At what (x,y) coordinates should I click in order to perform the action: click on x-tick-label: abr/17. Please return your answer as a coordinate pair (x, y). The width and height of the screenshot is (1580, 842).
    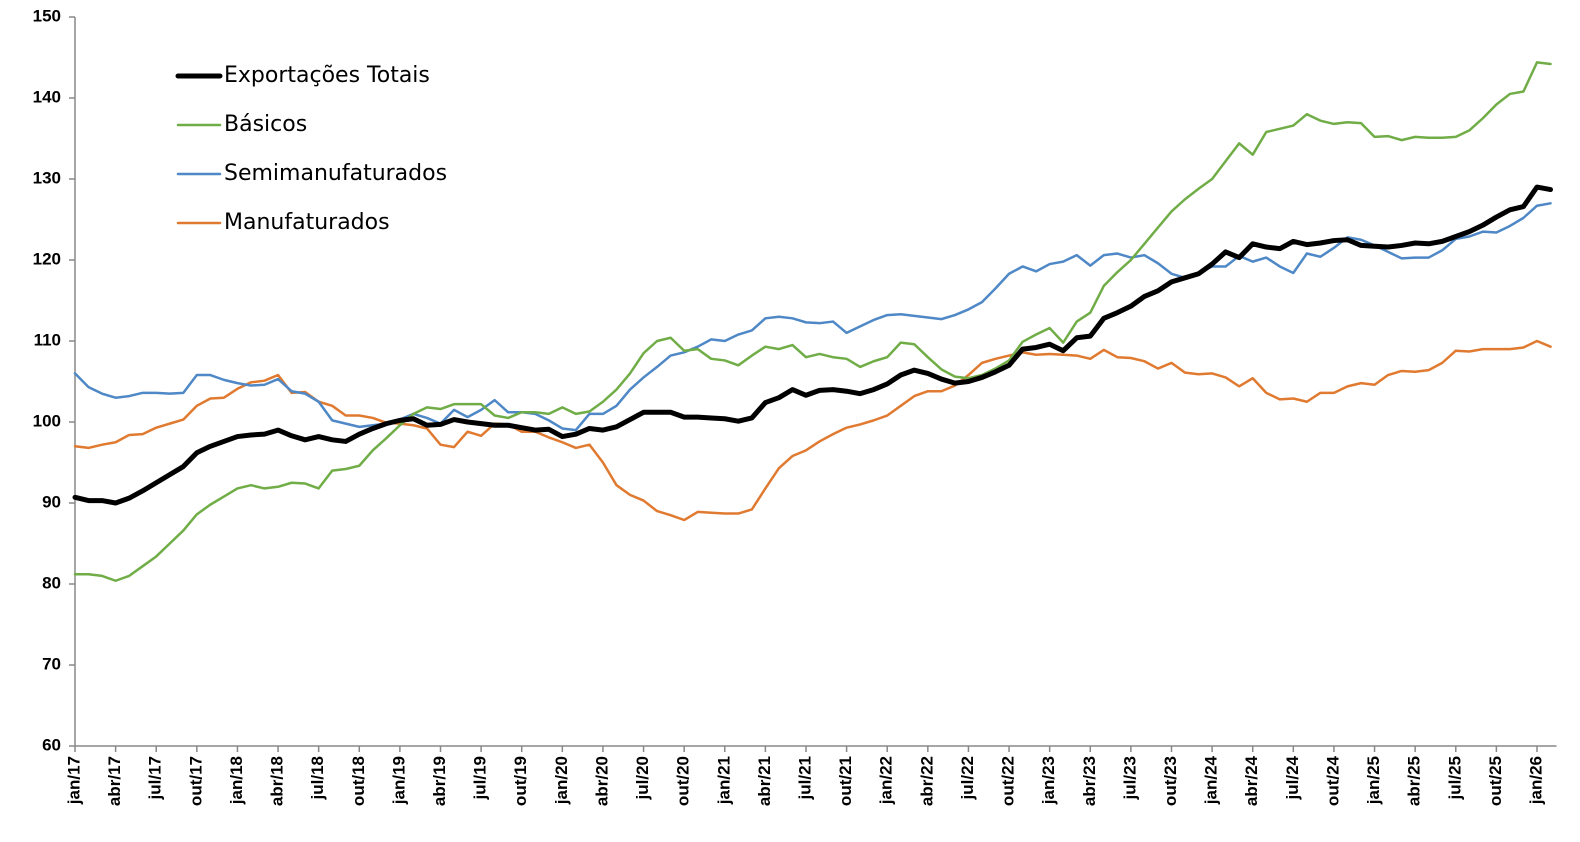
    Looking at the image, I should click on (114, 781).